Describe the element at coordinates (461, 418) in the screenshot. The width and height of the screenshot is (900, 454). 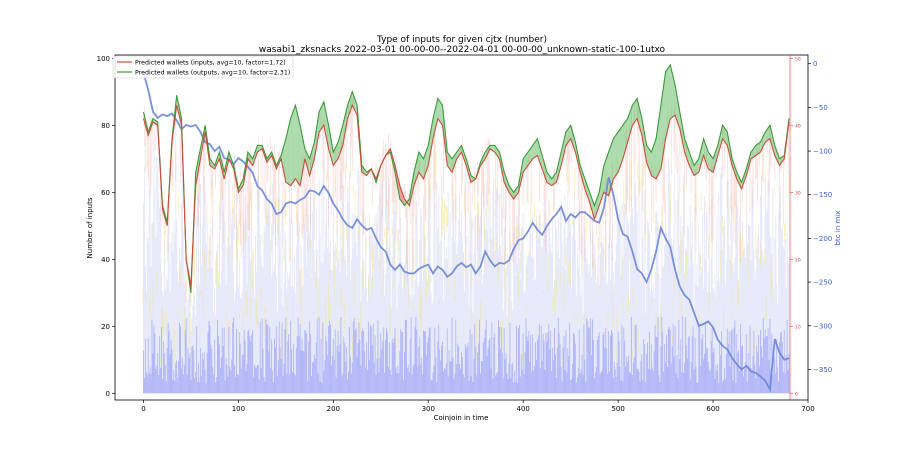
I see `x-axis-label: Coinjoin in time` at that location.